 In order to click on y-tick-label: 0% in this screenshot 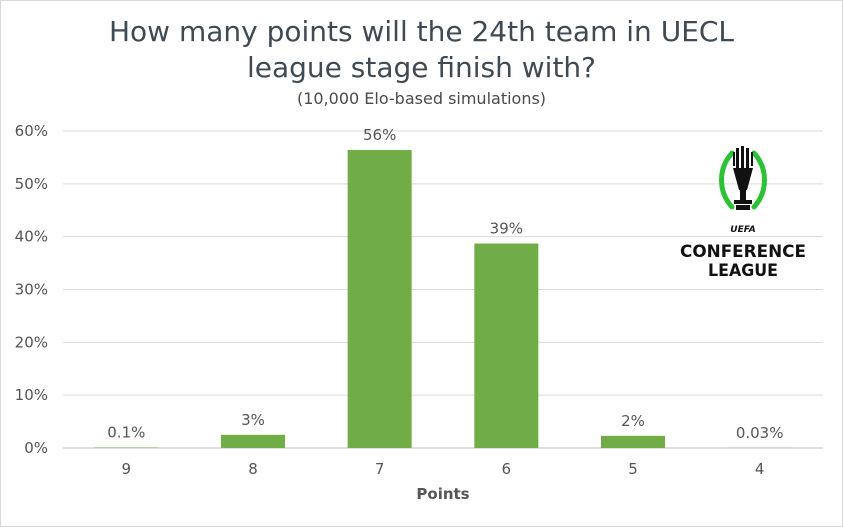, I will do `click(36, 448)`.